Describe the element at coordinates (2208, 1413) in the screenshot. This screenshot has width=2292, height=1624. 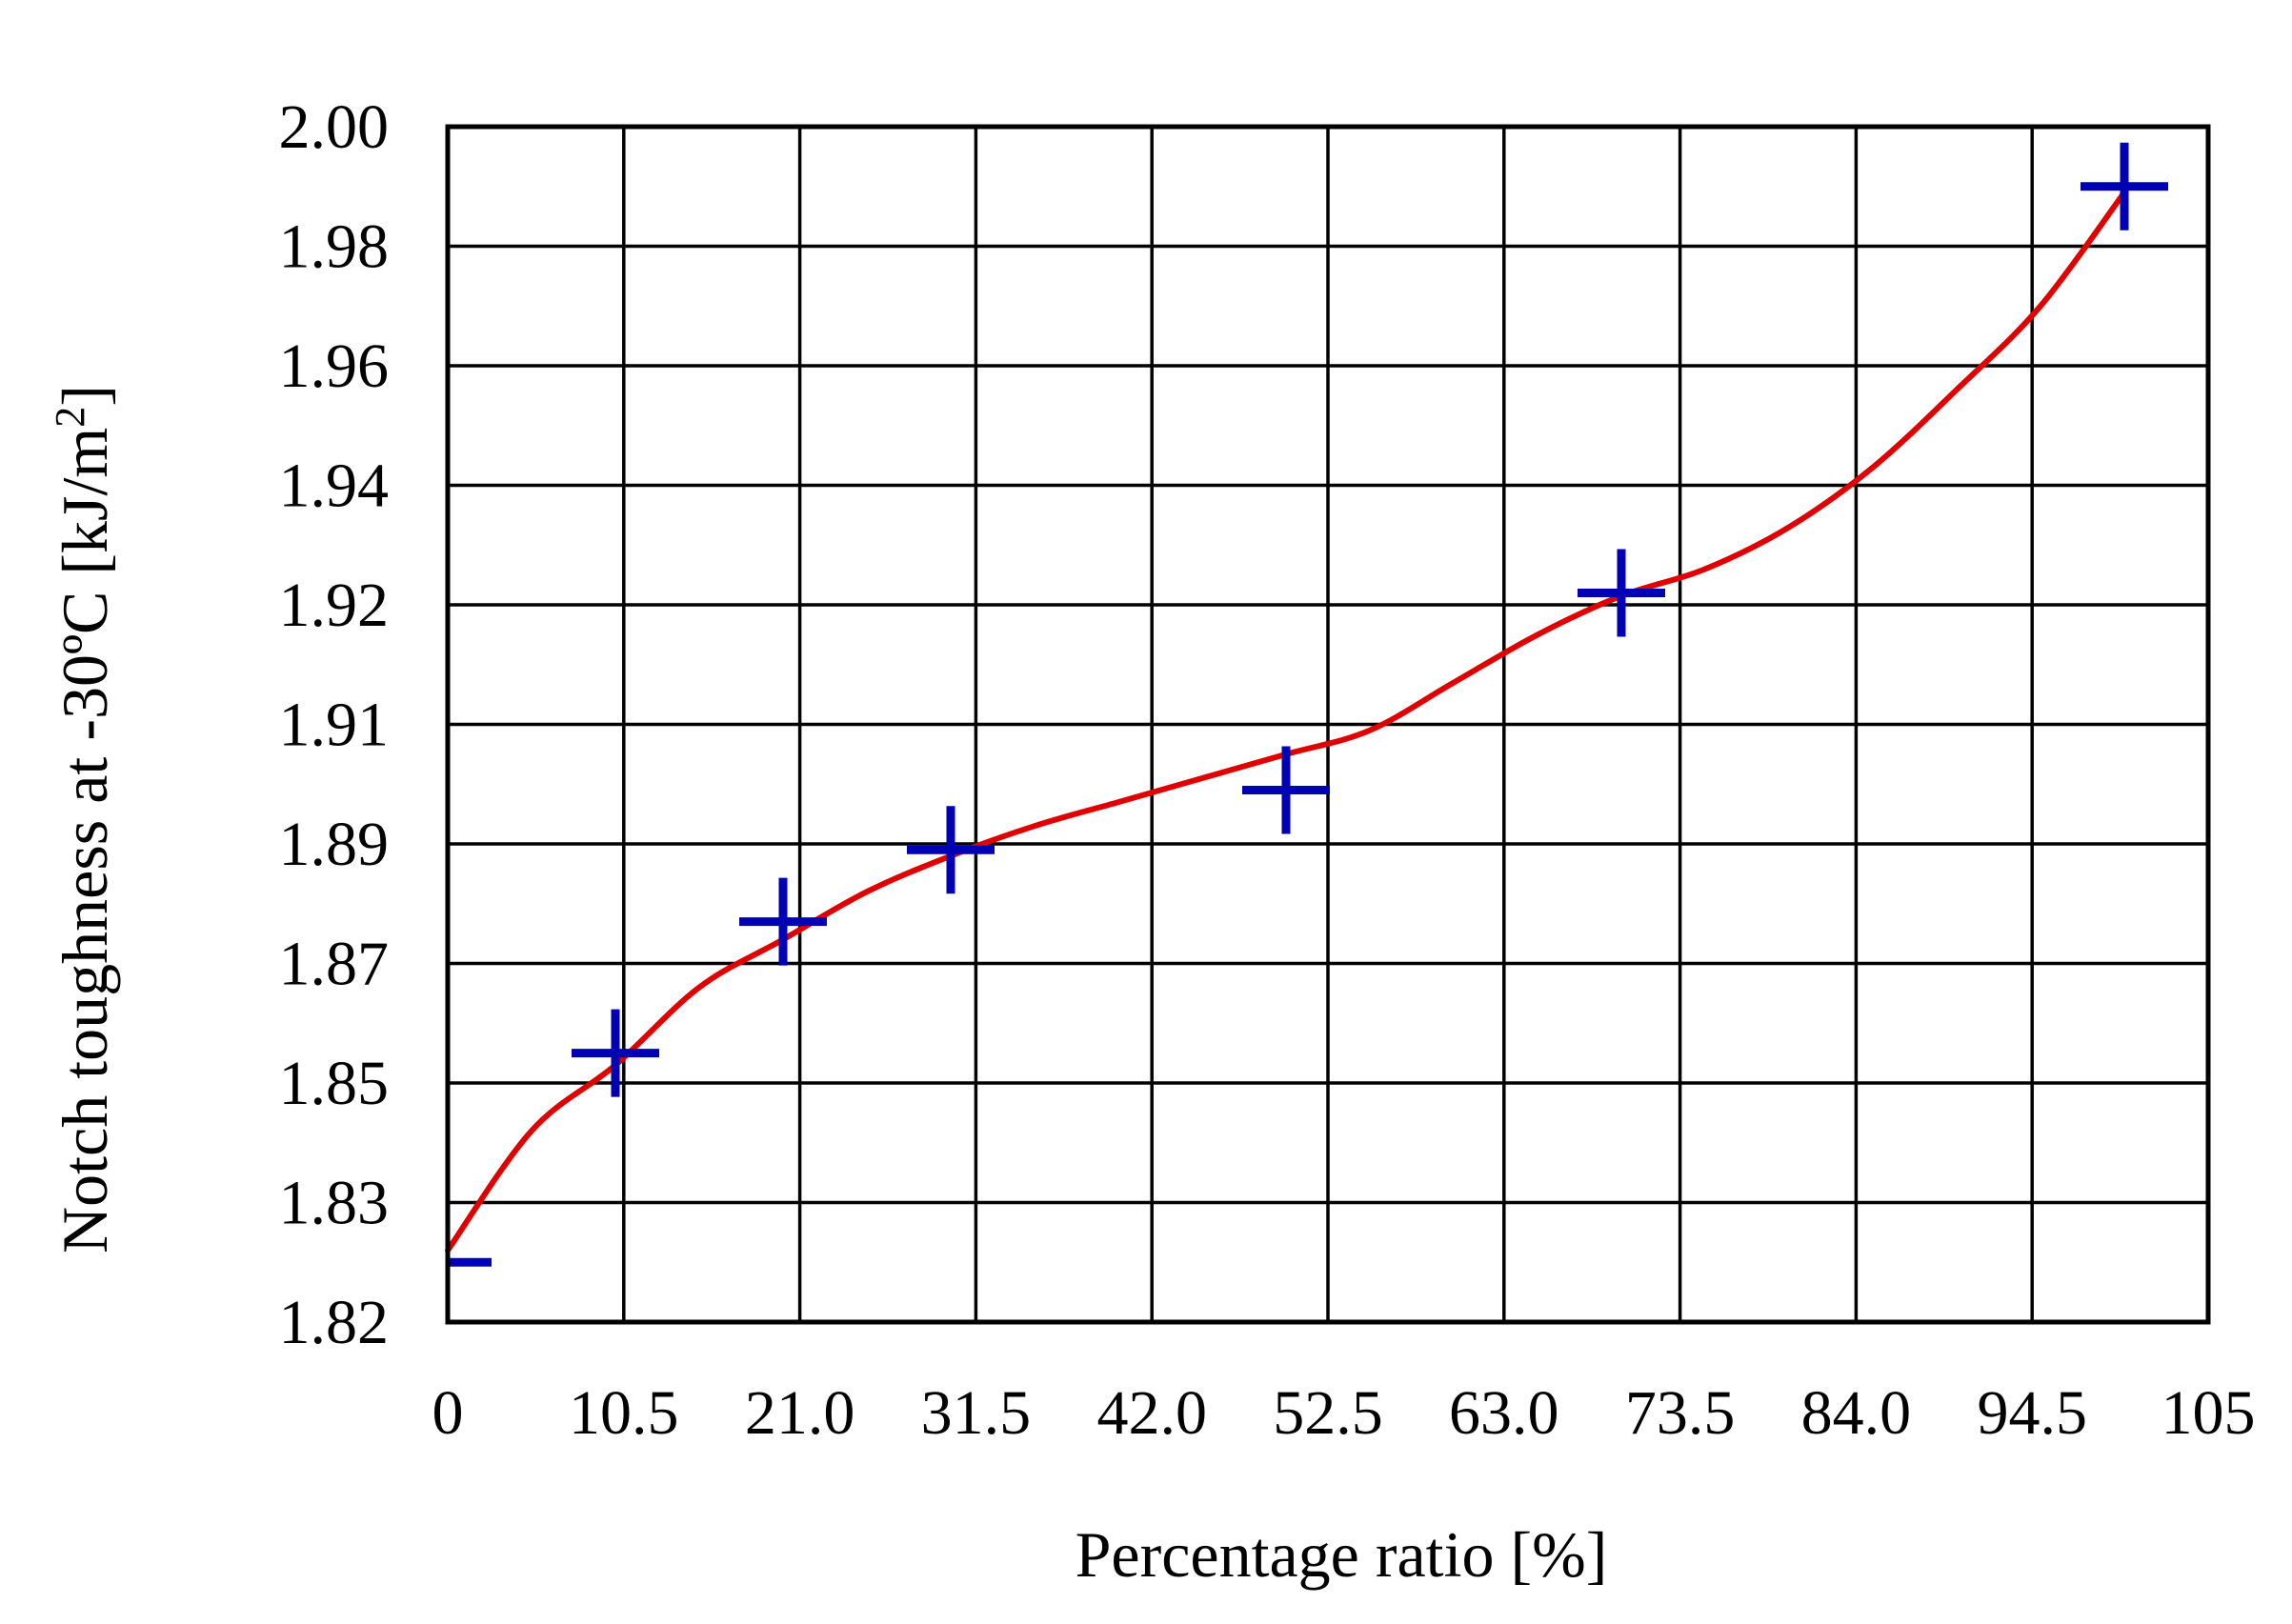
I see `x-tick-label: 105` at that location.